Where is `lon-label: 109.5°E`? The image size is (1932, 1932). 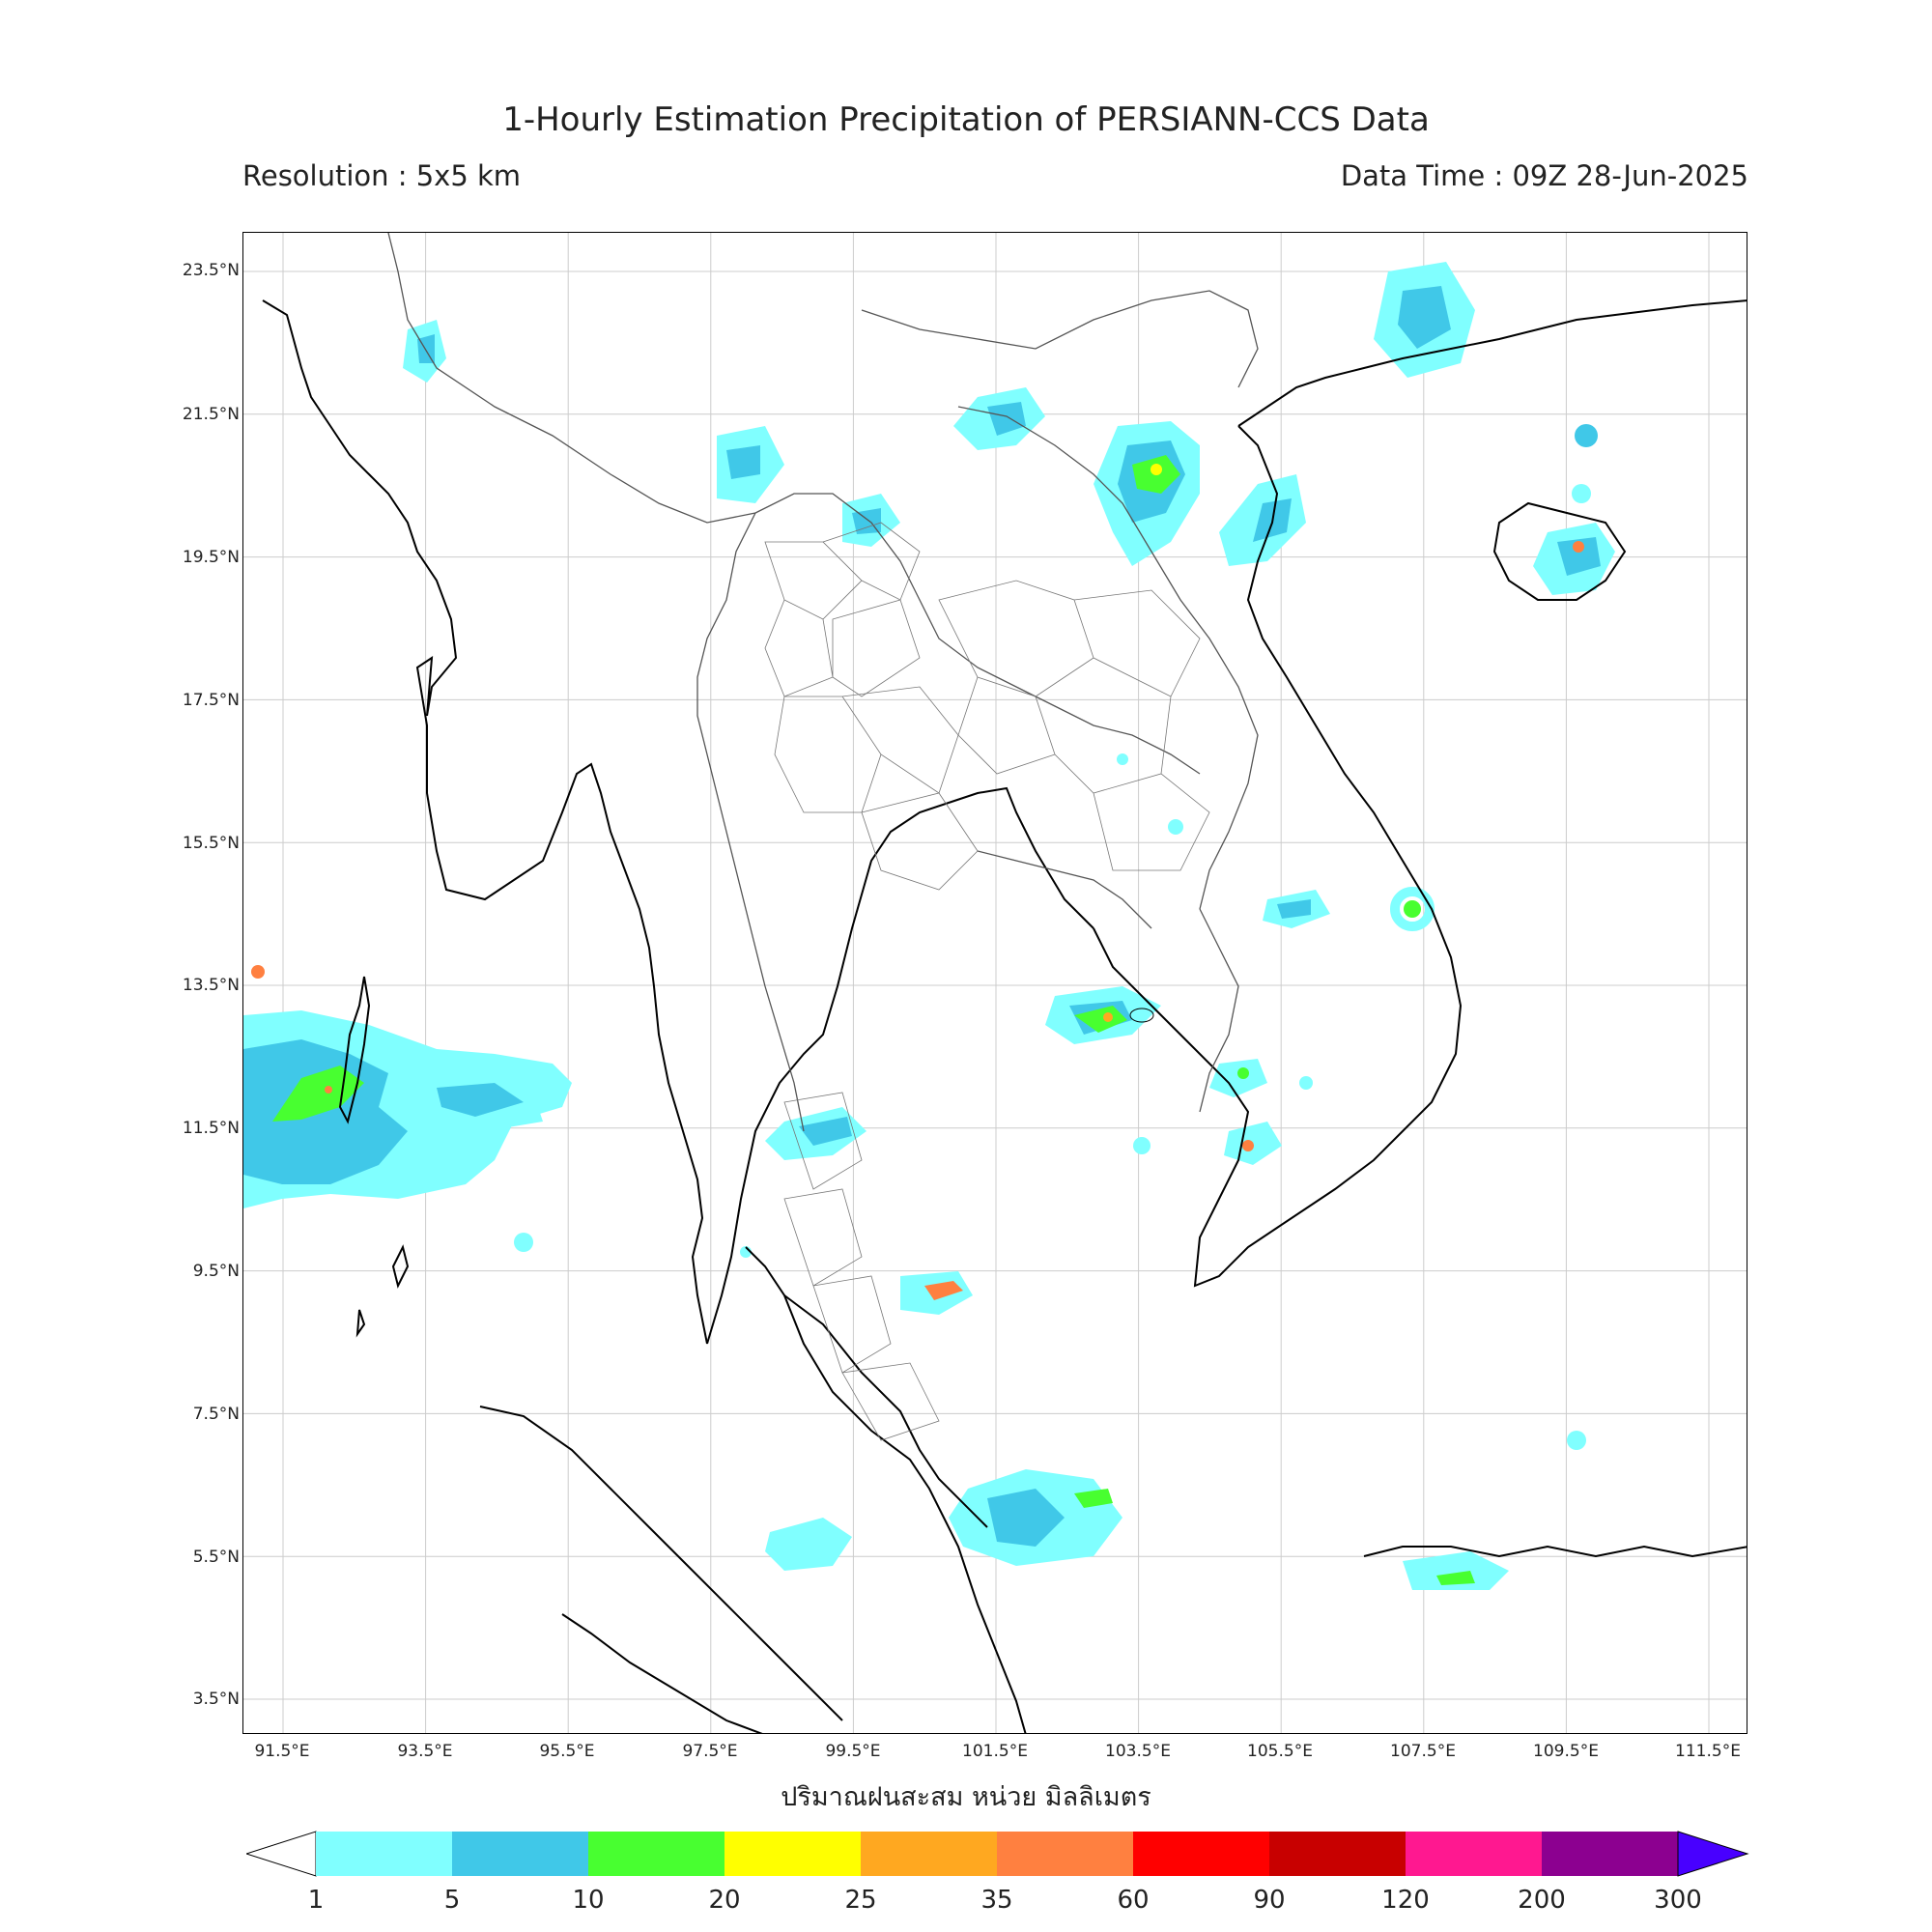
lon-label: 109.5°E is located at coordinates (1566, 1751).